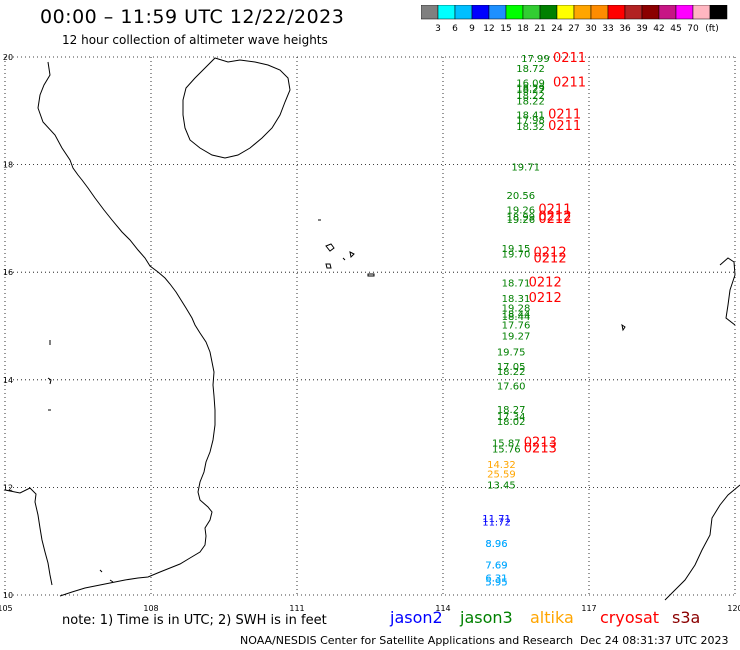 Image resolution: width=740 pixels, height=650 pixels. What do you see at coordinates (6, 608) in the screenshot?
I see `longitude-label: 105` at bounding box center [6, 608].